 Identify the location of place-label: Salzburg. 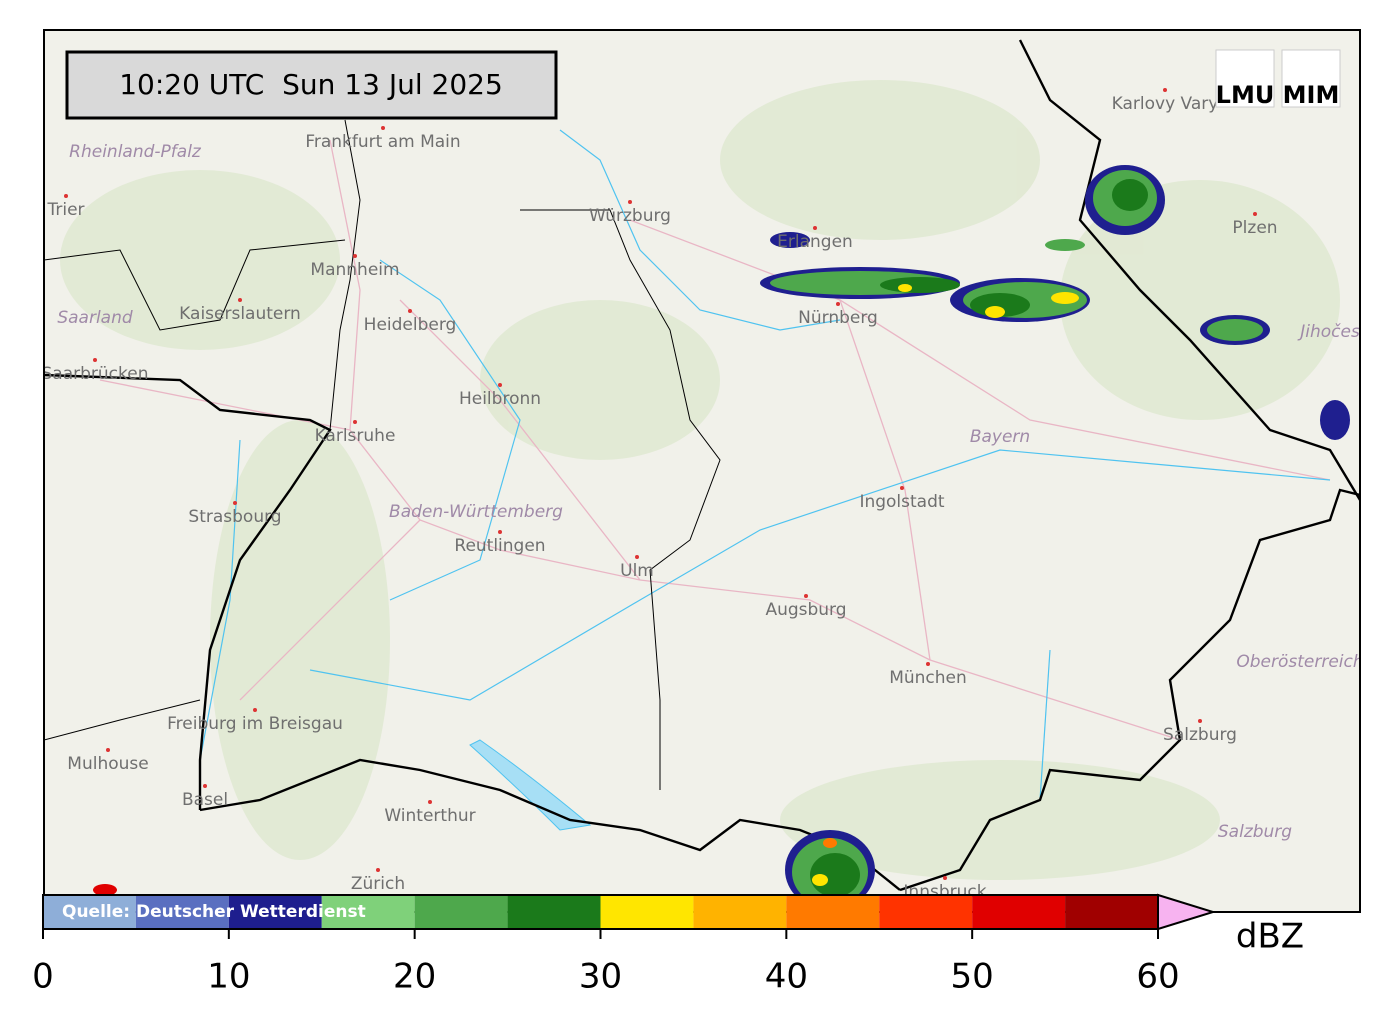
(1200, 735).